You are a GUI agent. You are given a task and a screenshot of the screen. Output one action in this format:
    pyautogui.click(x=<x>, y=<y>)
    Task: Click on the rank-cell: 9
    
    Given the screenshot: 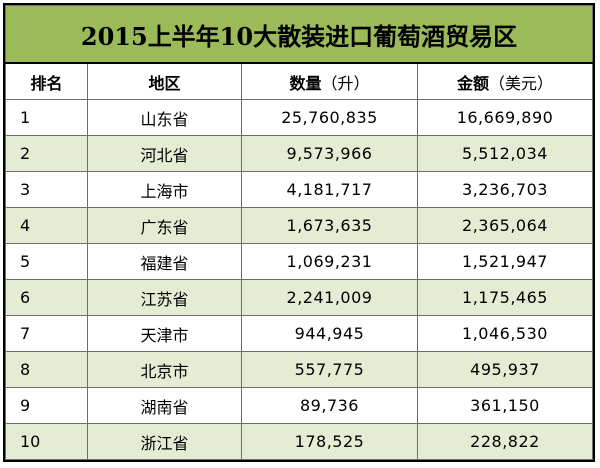 What is the action you would take?
    pyautogui.click(x=46, y=405)
    